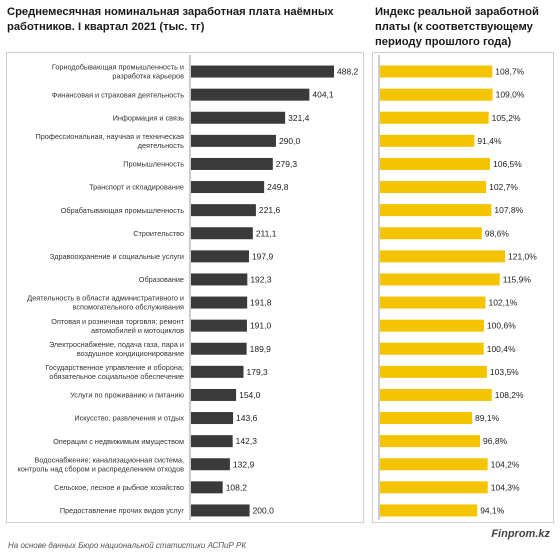 The image size is (560, 554). Describe the element at coordinates (116, 376) in the screenshot. I see `category-label: обязательное социальное обеспечение` at that location.